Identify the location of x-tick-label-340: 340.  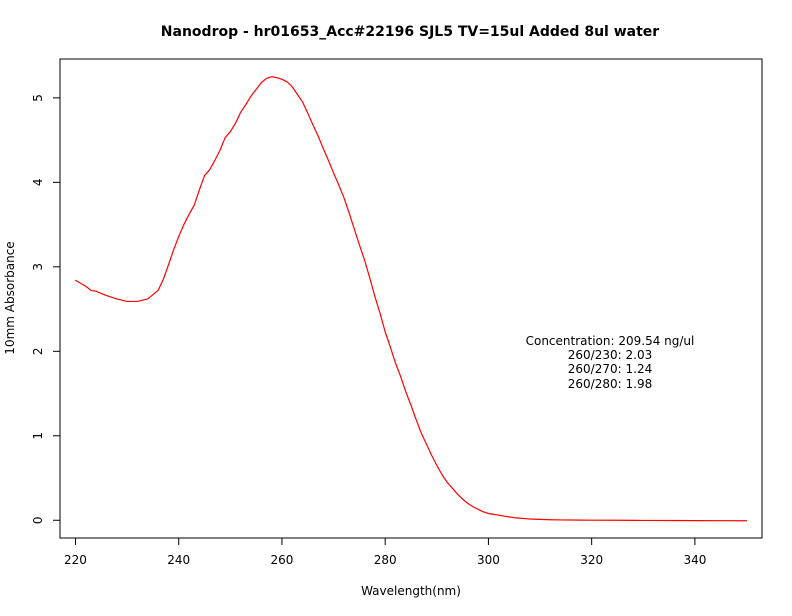
(694, 560).